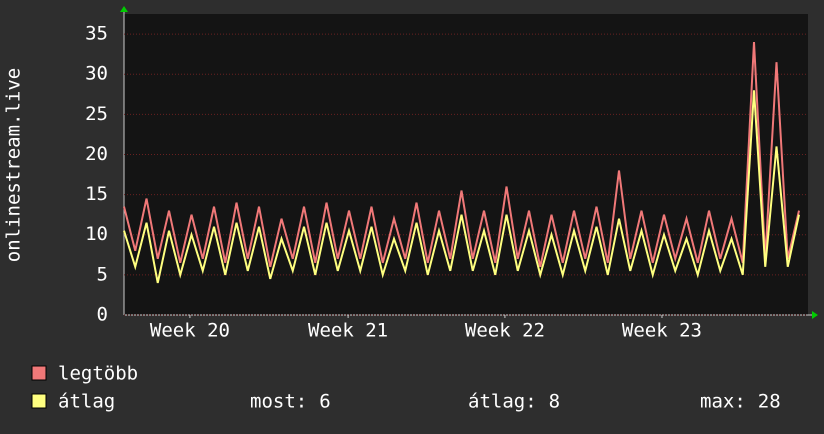 Image resolution: width=824 pixels, height=434 pixels. What do you see at coordinates (348, 331) in the screenshot?
I see `x-tick-label: Week 21` at bounding box center [348, 331].